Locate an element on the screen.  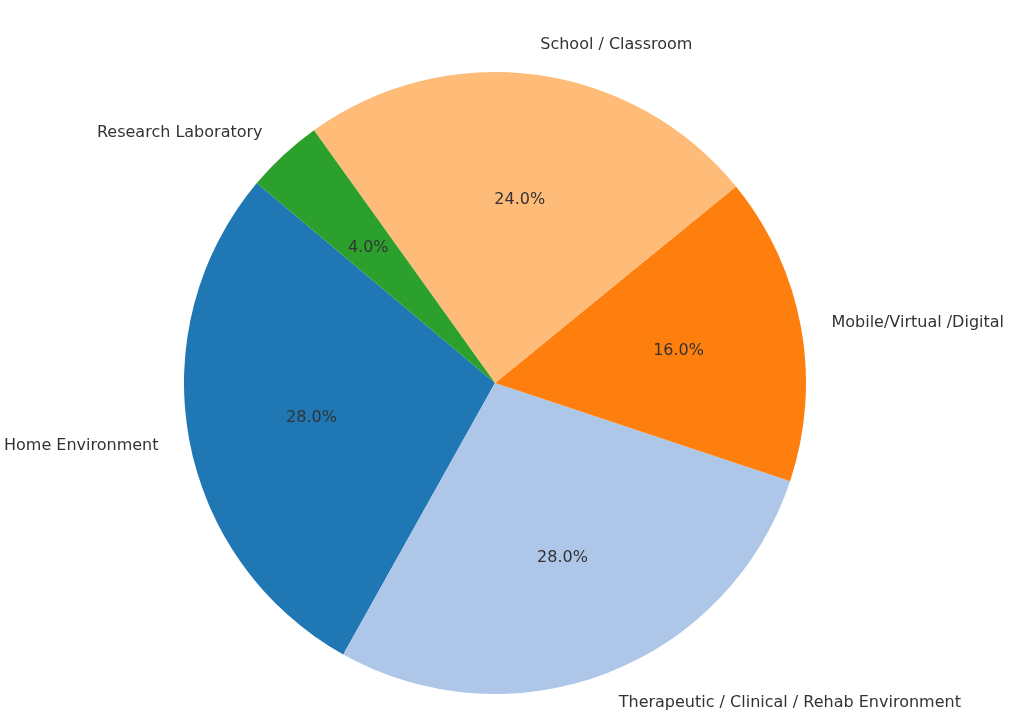
slice-label: Home Environment is located at coordinates (81, 445).